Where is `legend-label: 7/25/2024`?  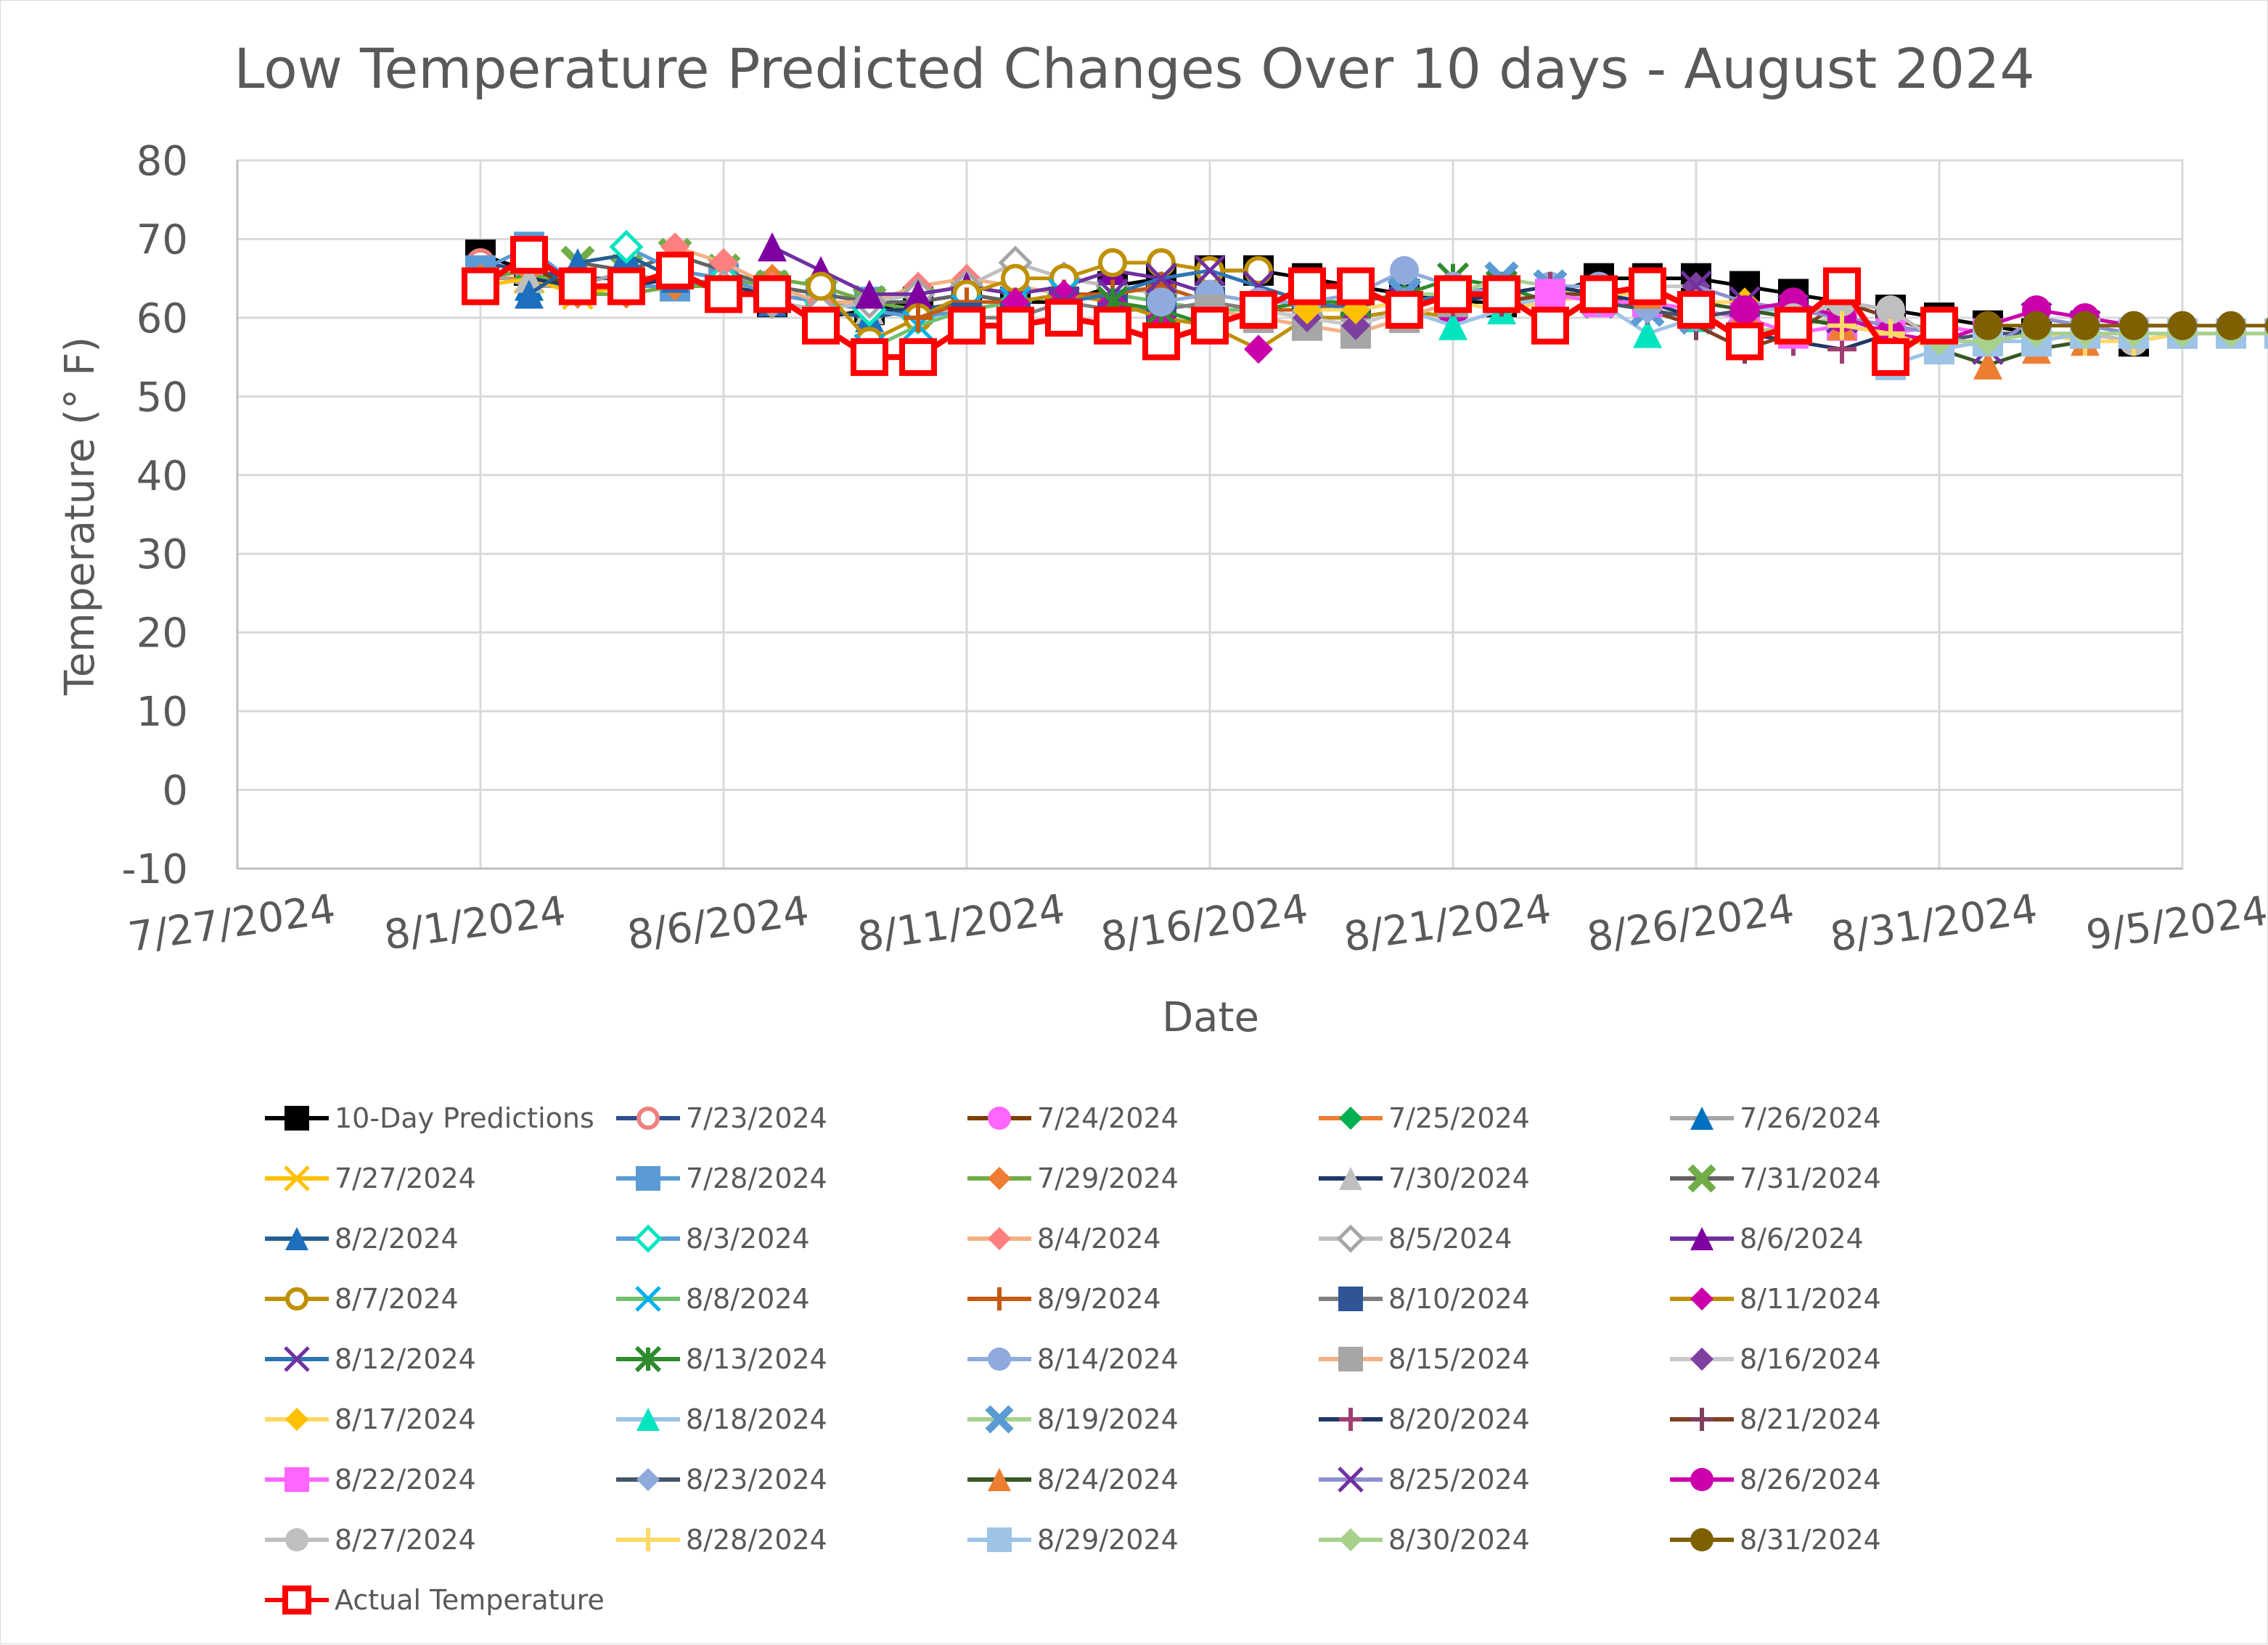
legend-label: 7/25/2024 is located at coordinates (1459, 1118).